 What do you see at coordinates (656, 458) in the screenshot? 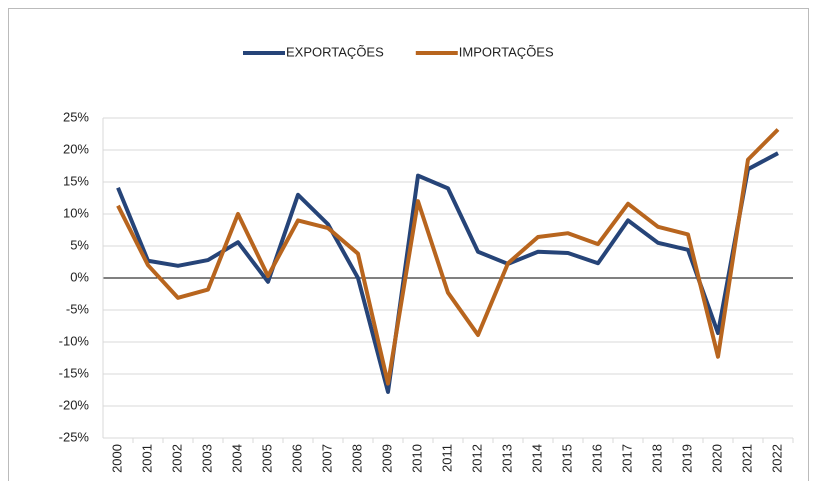
I see `x-tick-label: 2018` at bounding box center [656, 458].